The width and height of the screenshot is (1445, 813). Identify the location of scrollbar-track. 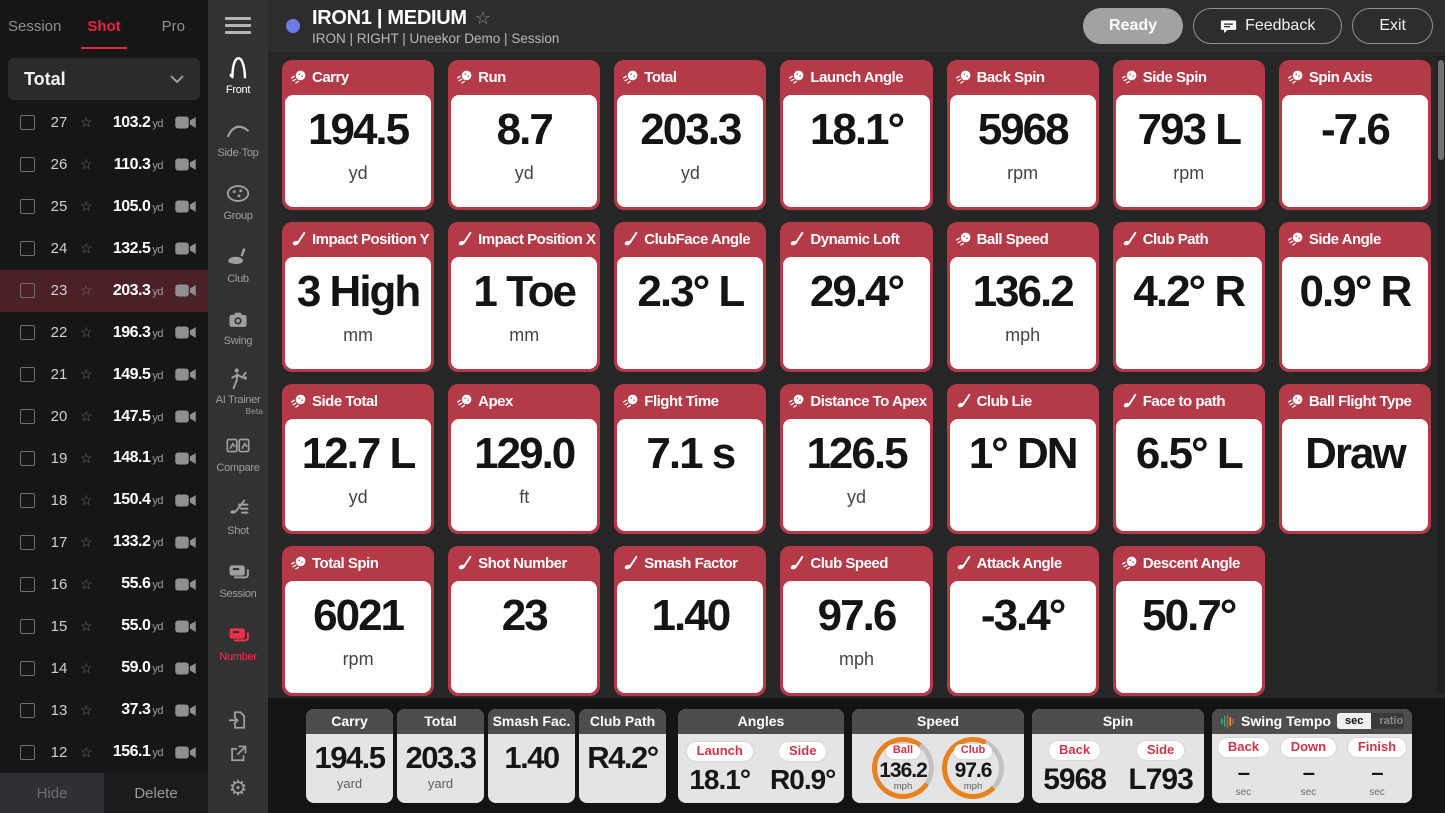
(1441, 374).